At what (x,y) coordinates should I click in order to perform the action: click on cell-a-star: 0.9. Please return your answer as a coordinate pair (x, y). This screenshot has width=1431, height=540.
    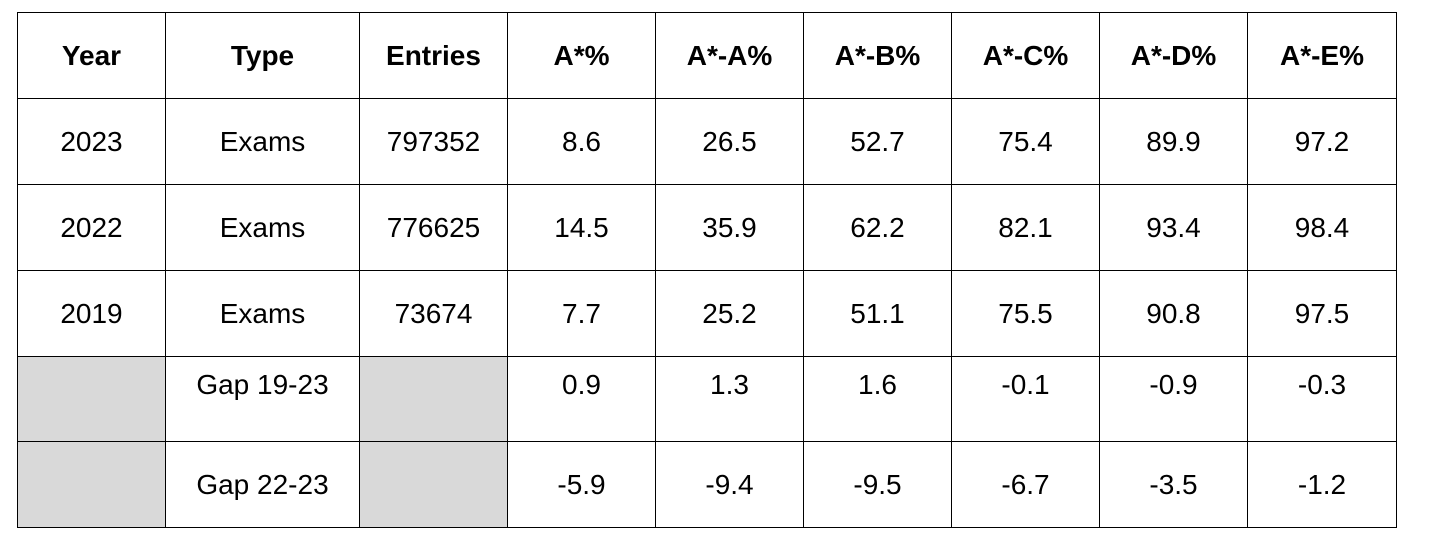
    Looking at the image, I should click on (581, 399).